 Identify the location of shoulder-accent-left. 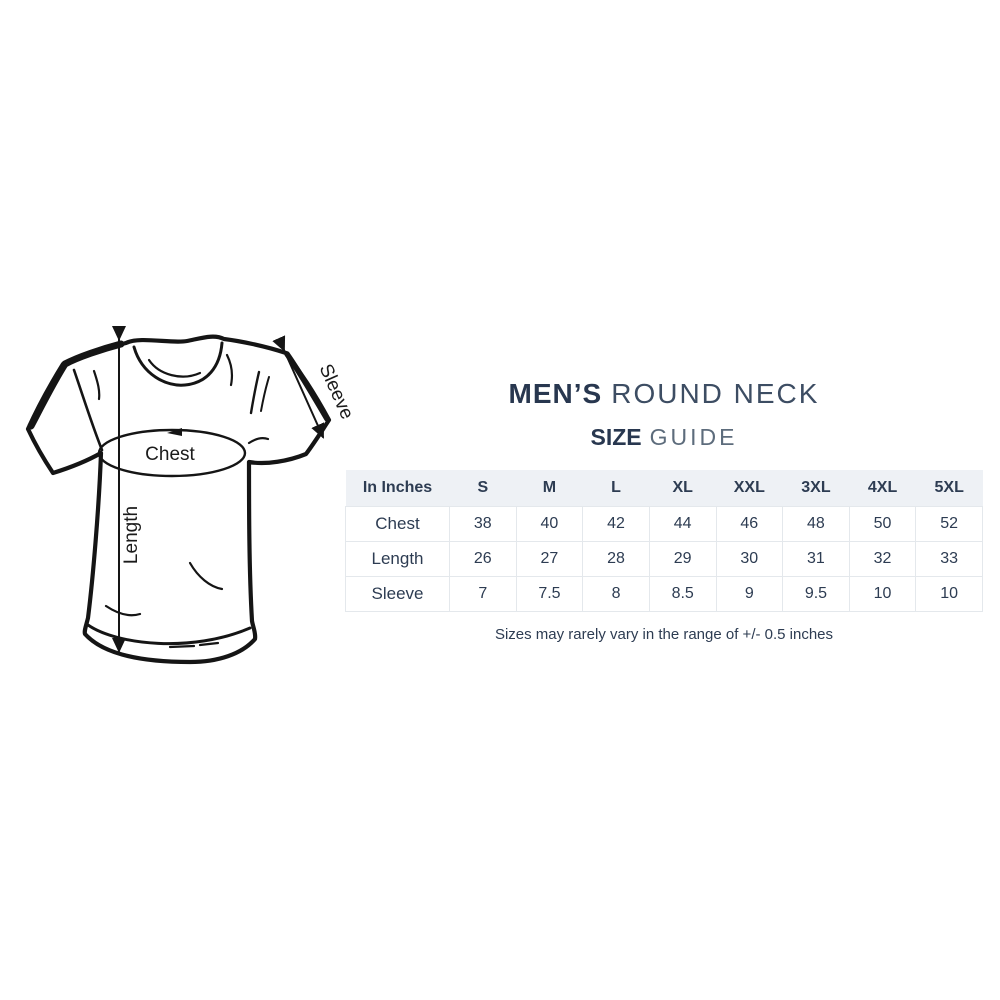
(76, 385).